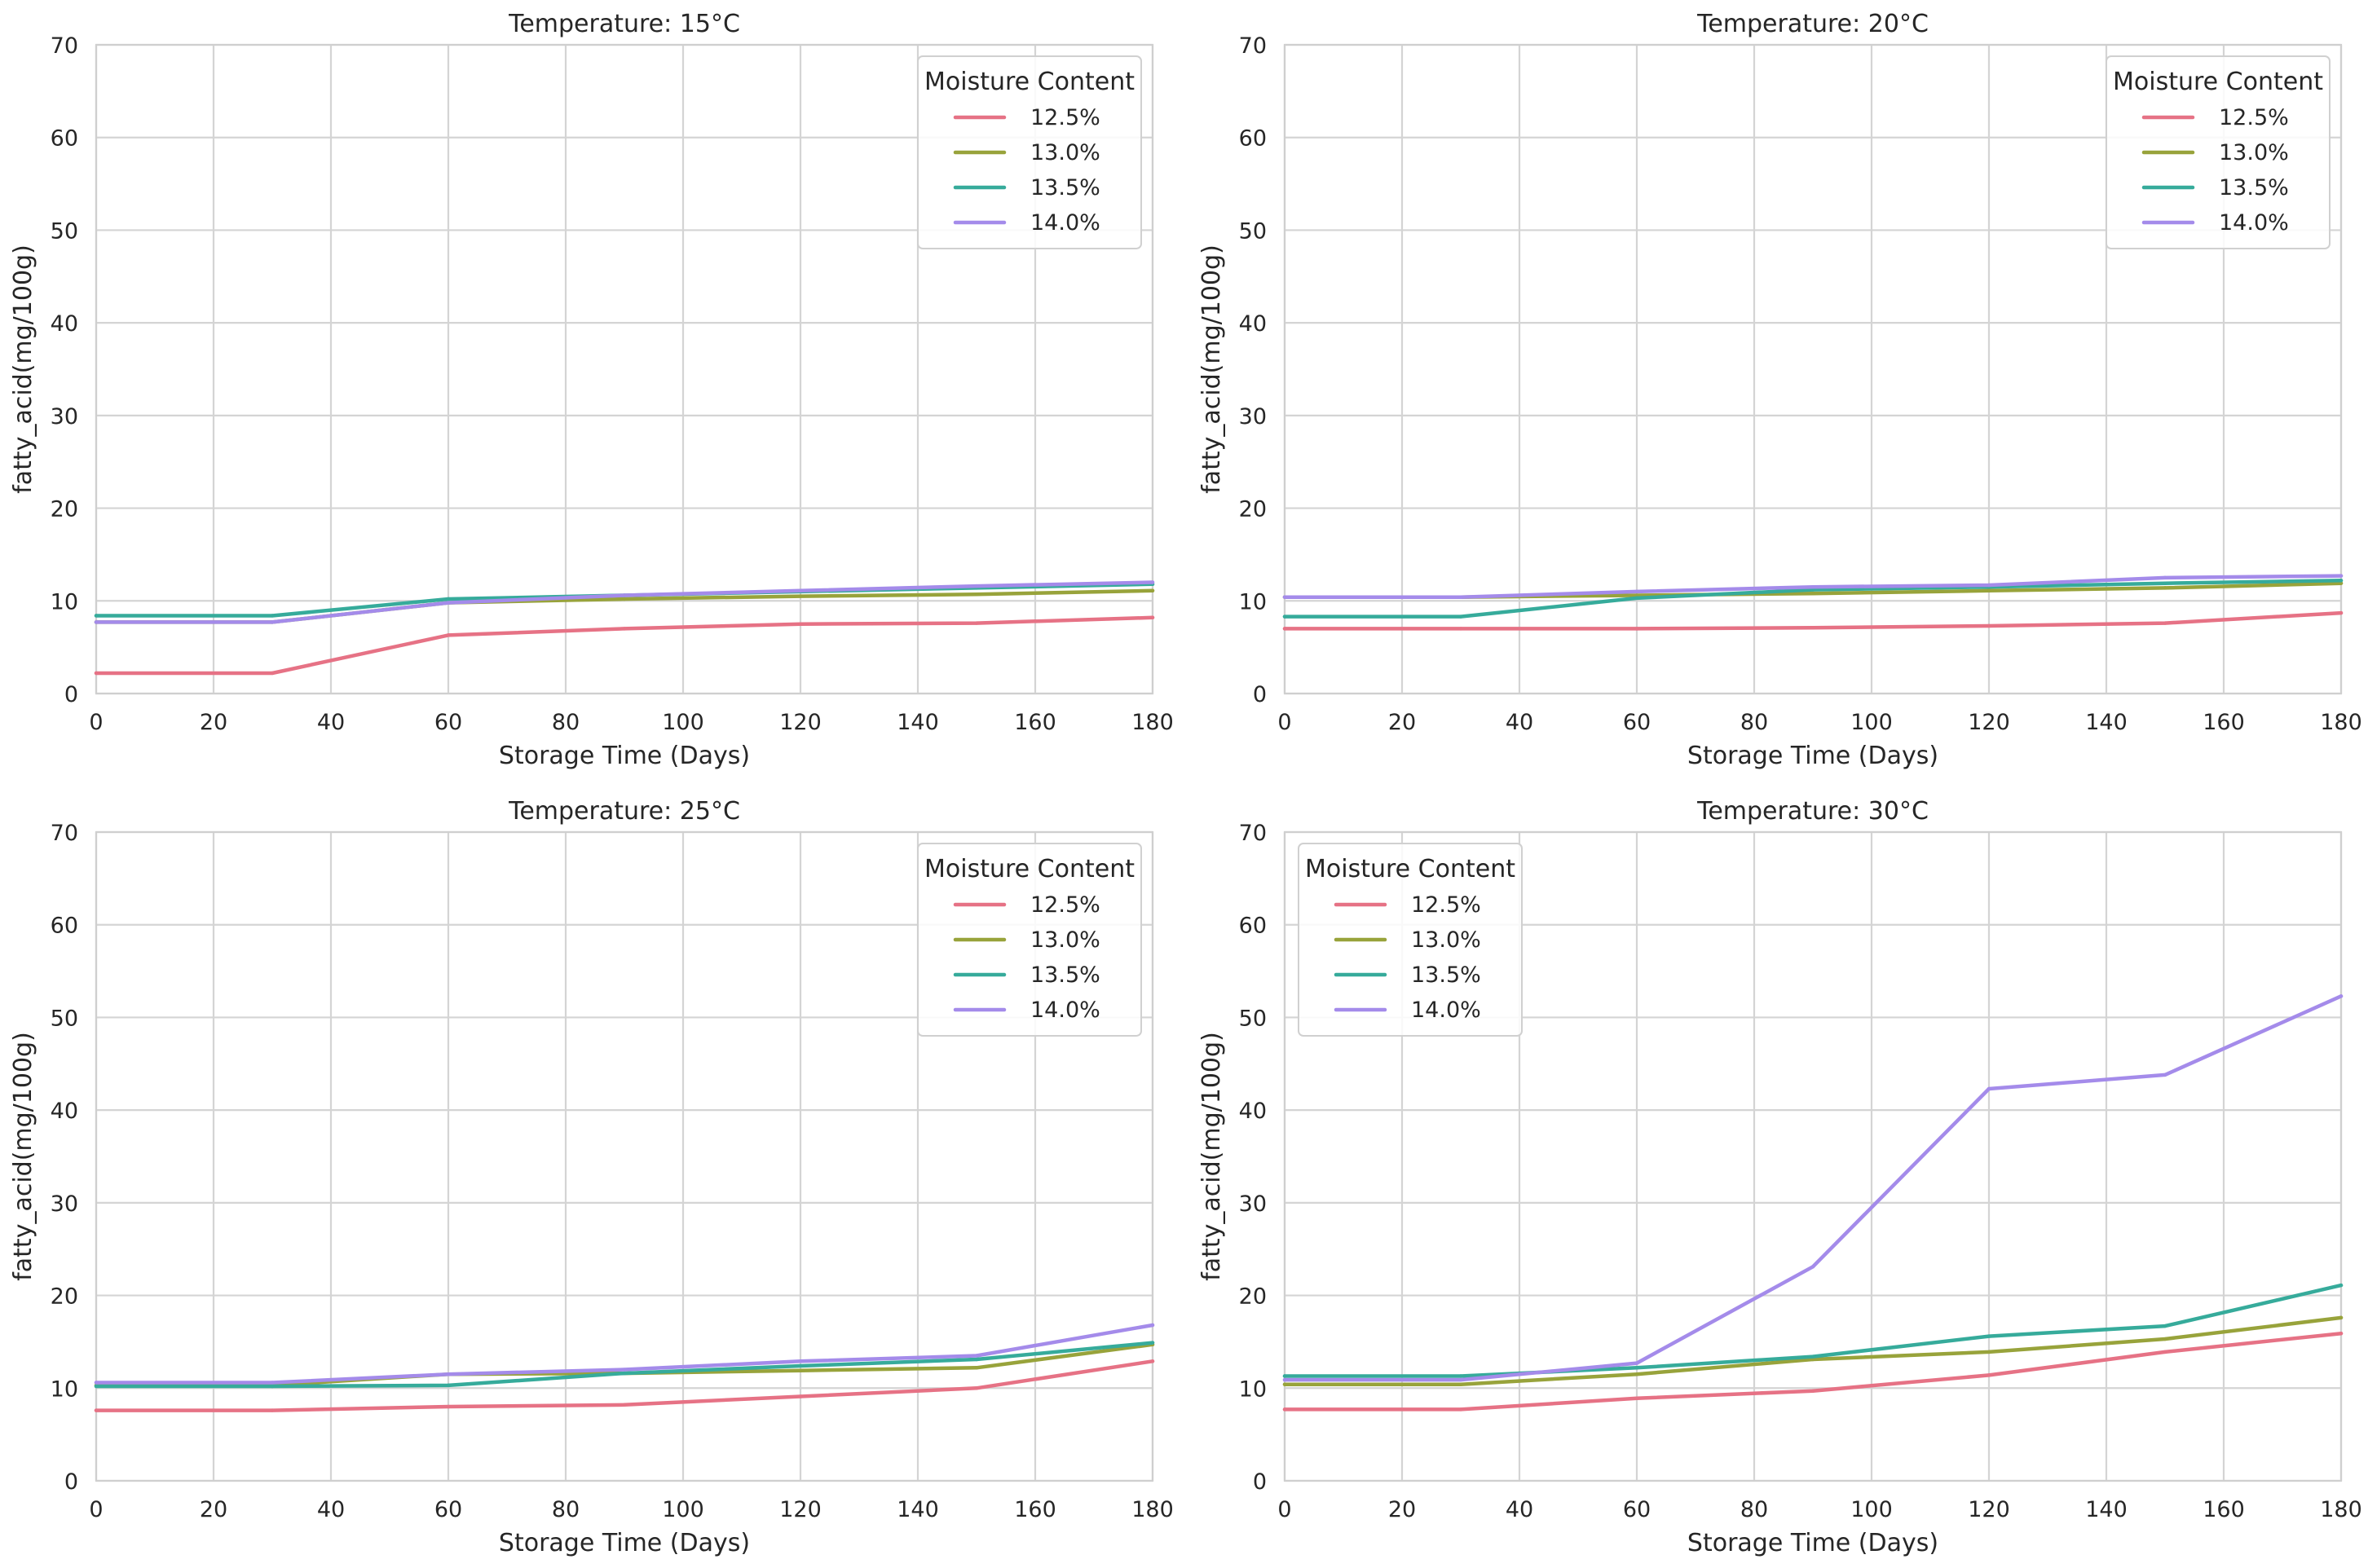 The width and height of the screenshot is (2368, 1568). Describe the element at coordinates (1446, 940) in the screenshot. I see `legend-entry: 13.0%` at that location.